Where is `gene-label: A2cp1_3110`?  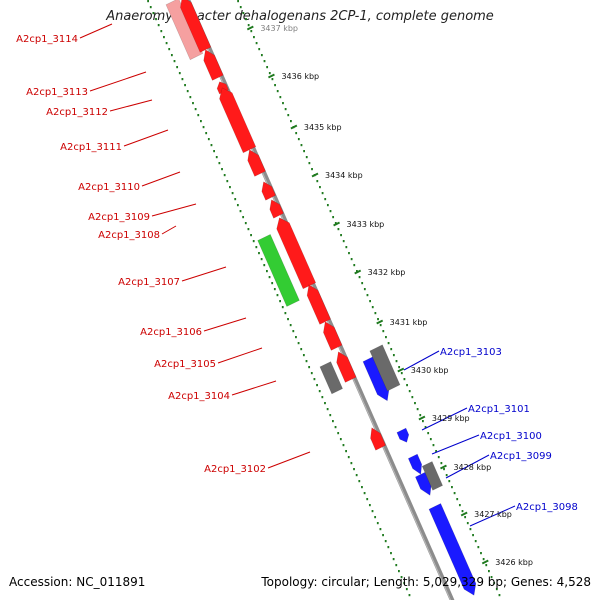 gene-label: A2cp1_3110 is located at coordinates (109, 187).